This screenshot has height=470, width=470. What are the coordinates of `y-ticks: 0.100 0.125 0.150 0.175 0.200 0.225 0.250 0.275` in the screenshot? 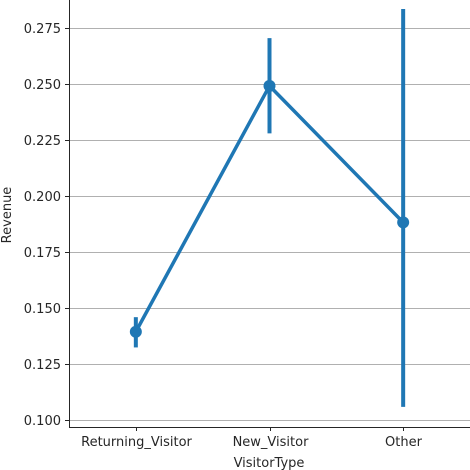 It's located at (46, 225).